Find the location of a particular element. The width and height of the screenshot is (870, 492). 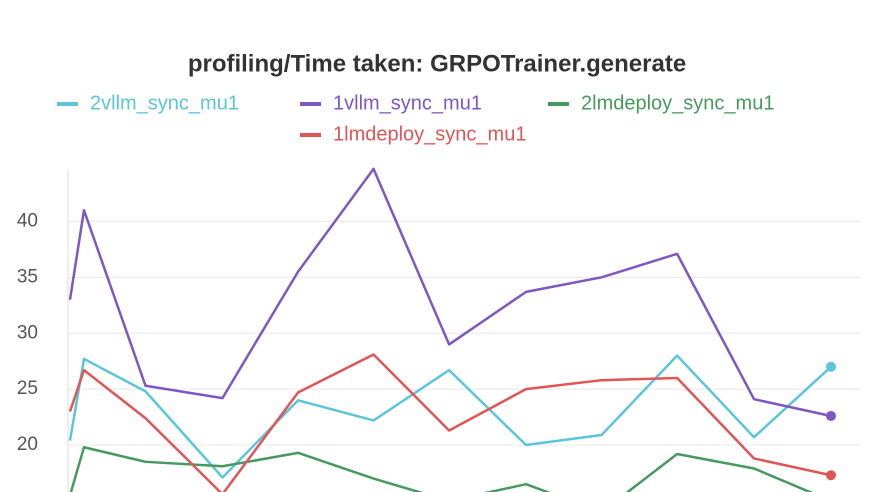

y-tick-label: 20 is located at coordinates (27, 444).